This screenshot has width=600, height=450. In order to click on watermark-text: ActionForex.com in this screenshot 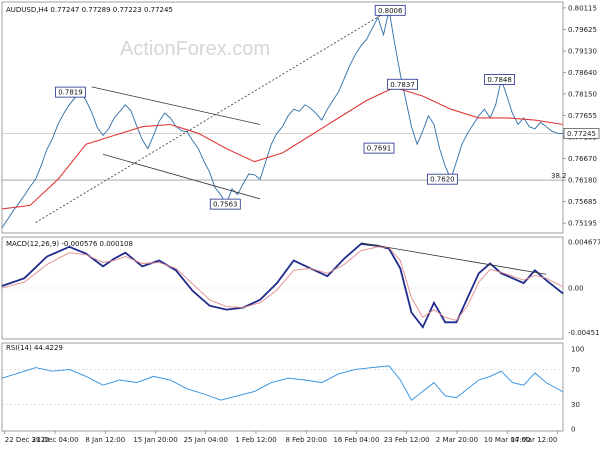, I will do `click(195, 49)`.